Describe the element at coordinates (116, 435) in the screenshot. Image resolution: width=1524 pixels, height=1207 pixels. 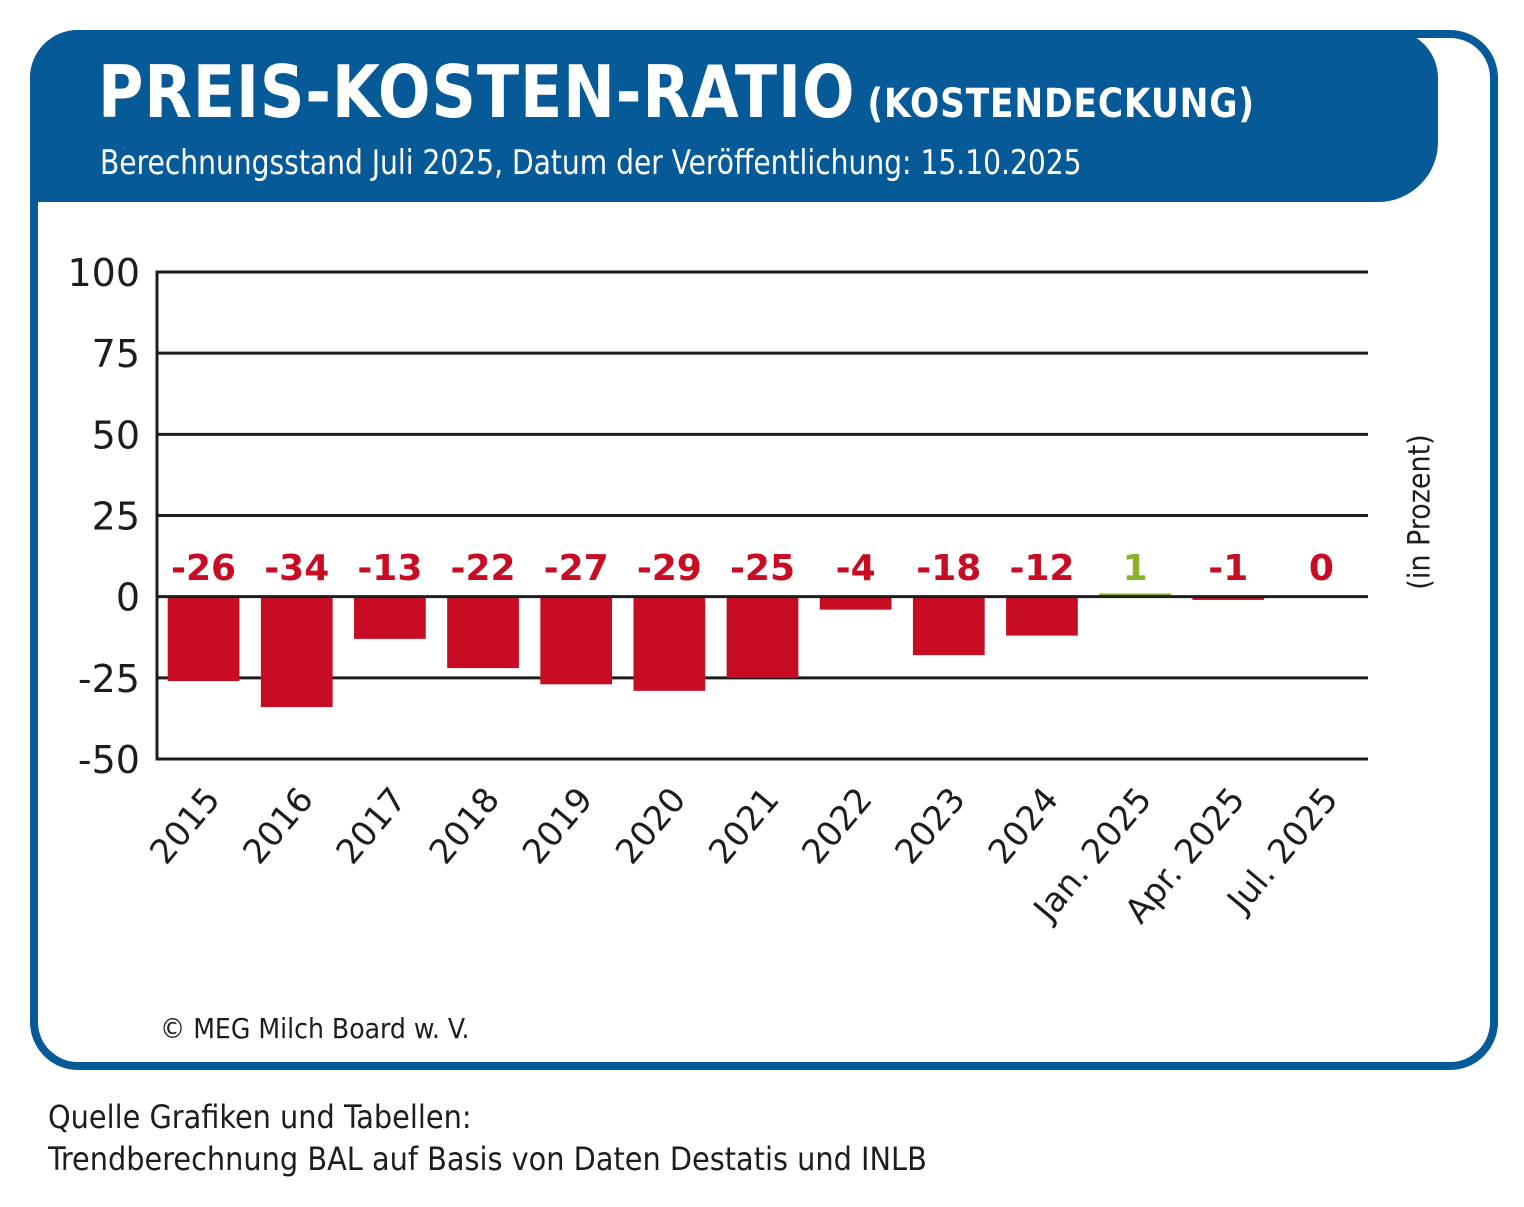
I see `y-tick-label: 50` at that location.